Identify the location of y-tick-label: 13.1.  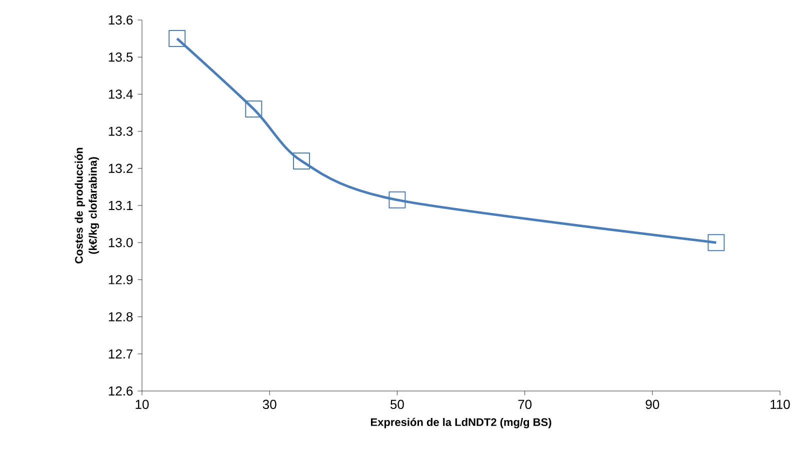
(120, 205).